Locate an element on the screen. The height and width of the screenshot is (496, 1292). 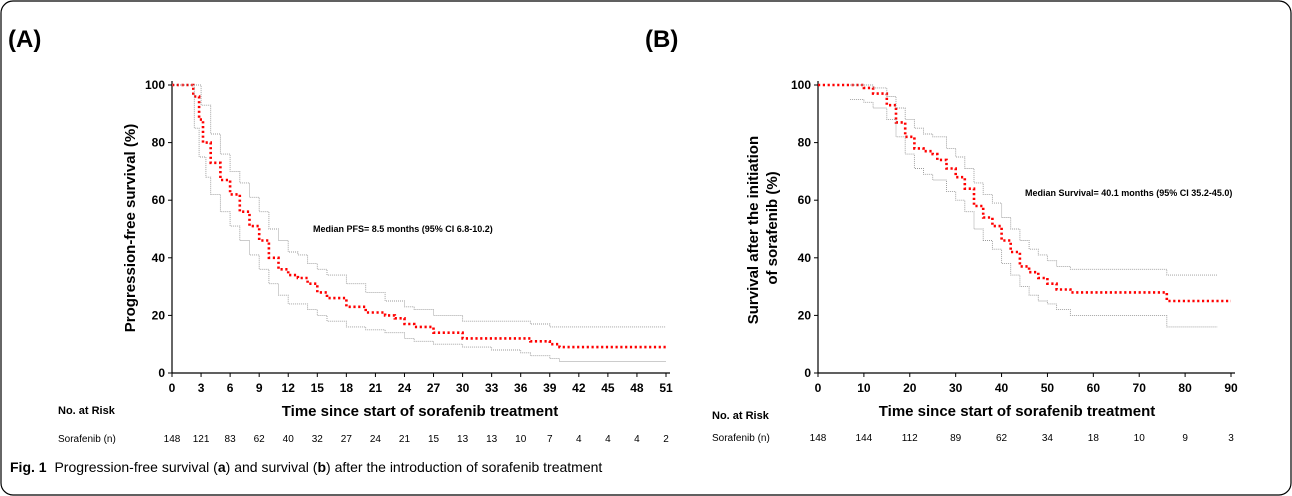
panel-b-y-axis-label-line-1: Survival after the initiation is located at coordinates (753, 230).